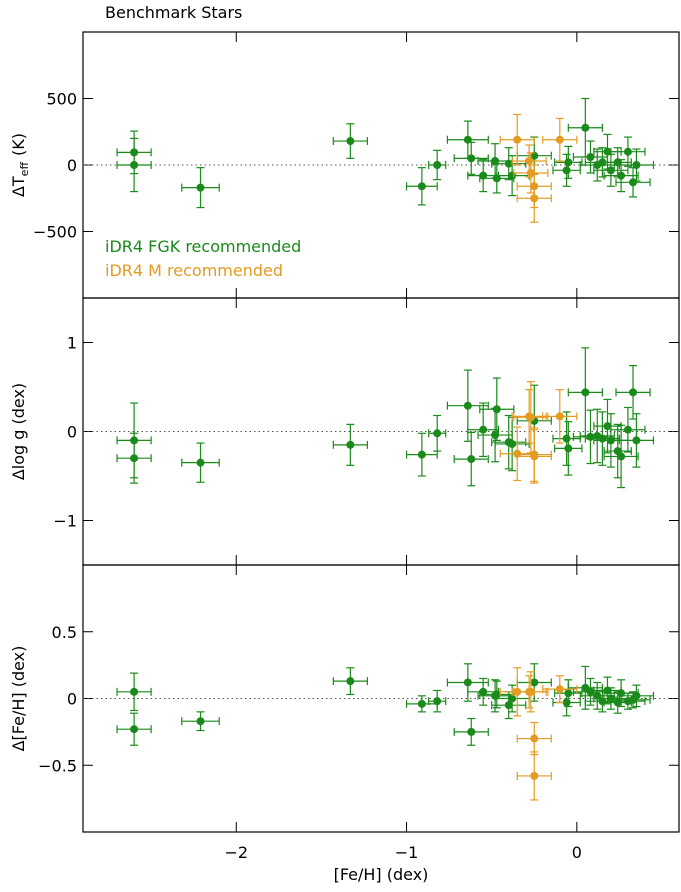  I want to click on y-tick-label: −500, so click(55, 232).